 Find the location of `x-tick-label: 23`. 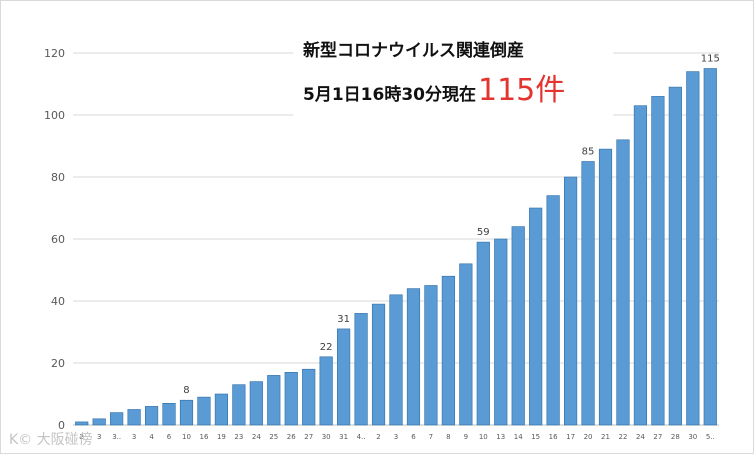

x-tick-label: 23 is located at coordinates (238, 437).